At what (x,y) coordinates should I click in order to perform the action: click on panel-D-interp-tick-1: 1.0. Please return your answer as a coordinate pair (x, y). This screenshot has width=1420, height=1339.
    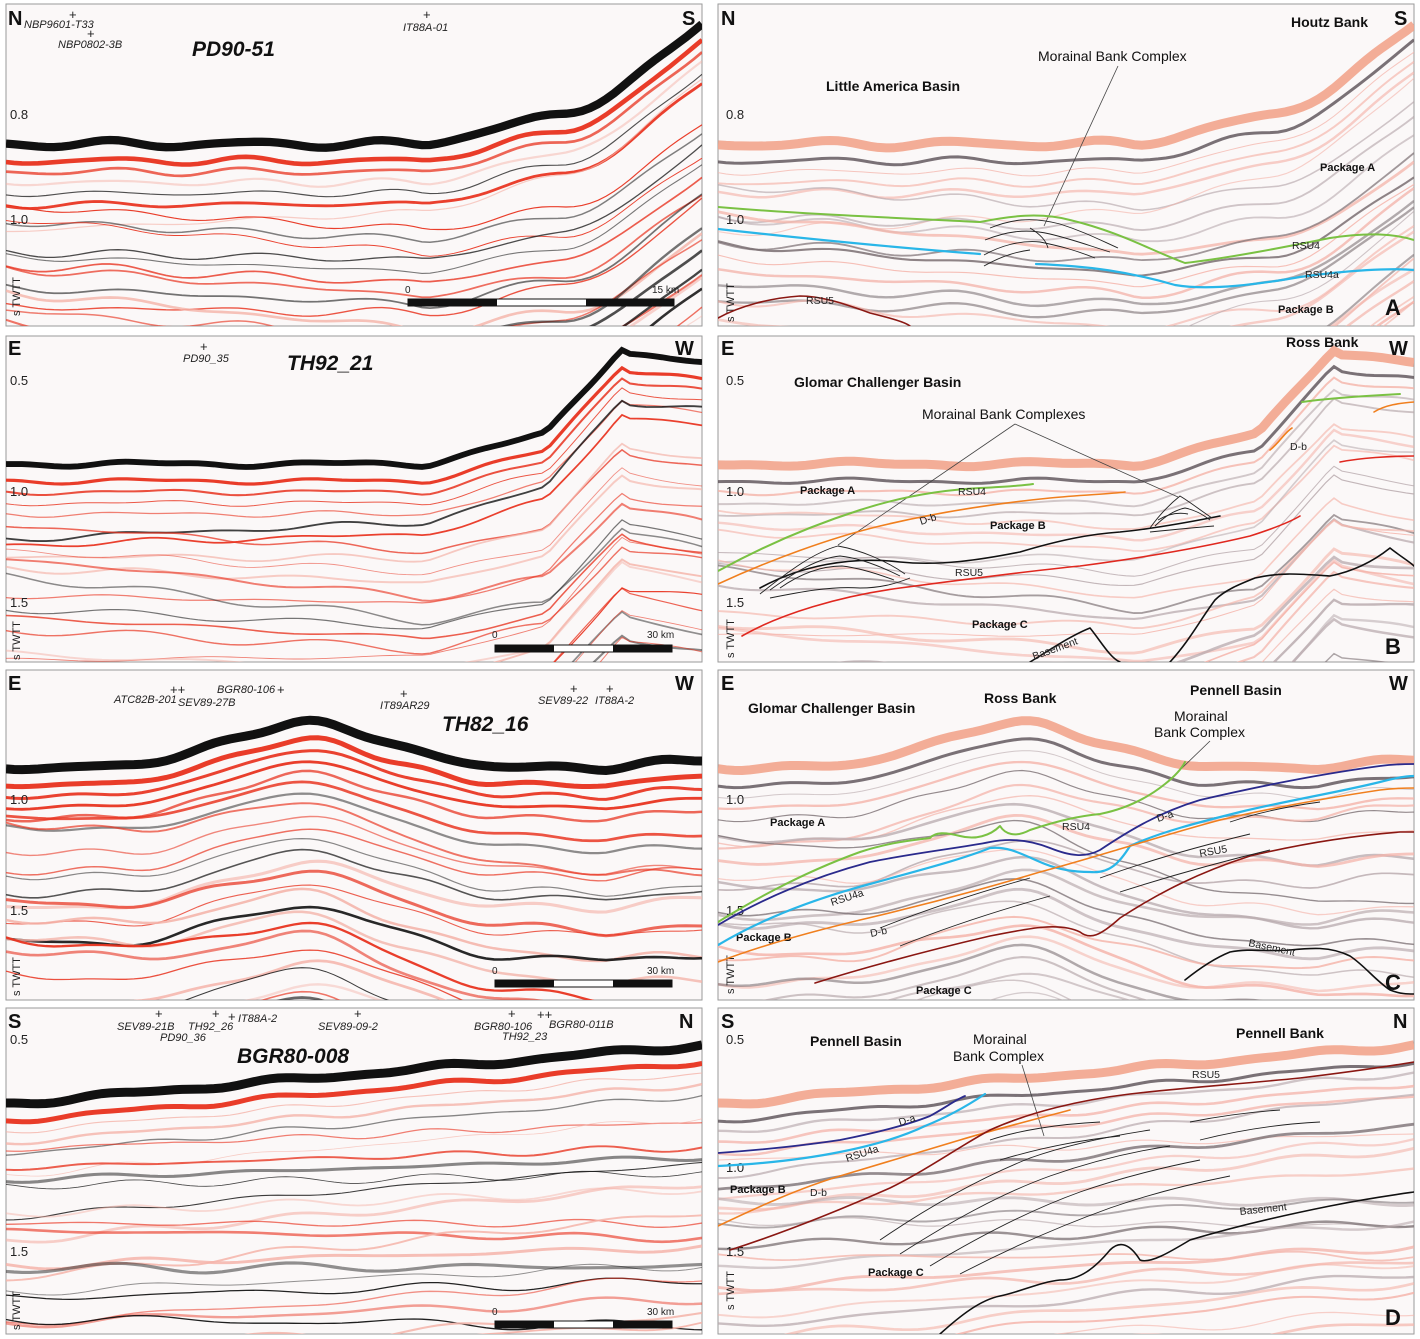
    Looking at the image, I should click on (735, 1167).